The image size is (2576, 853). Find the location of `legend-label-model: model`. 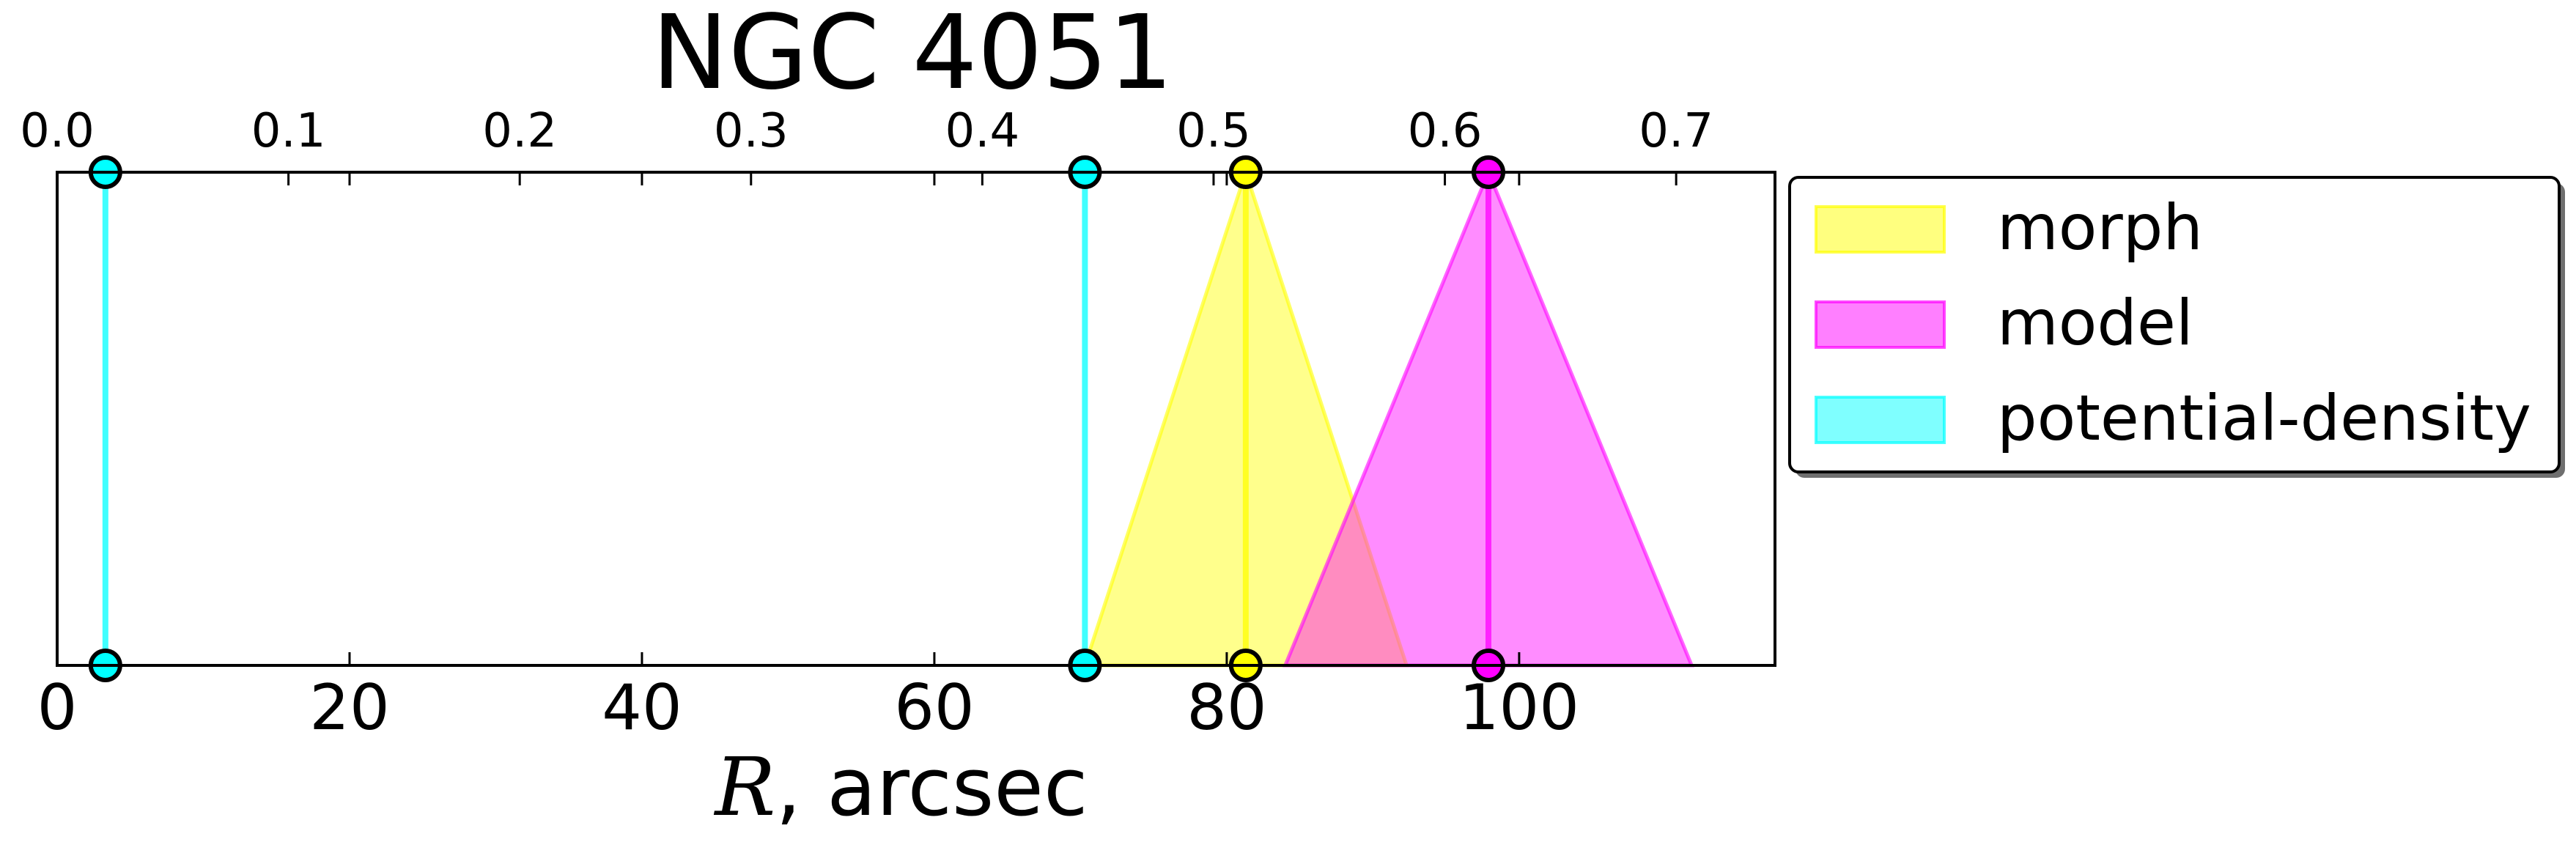

legend-label-model: model is located at coordinates (2095, 323).